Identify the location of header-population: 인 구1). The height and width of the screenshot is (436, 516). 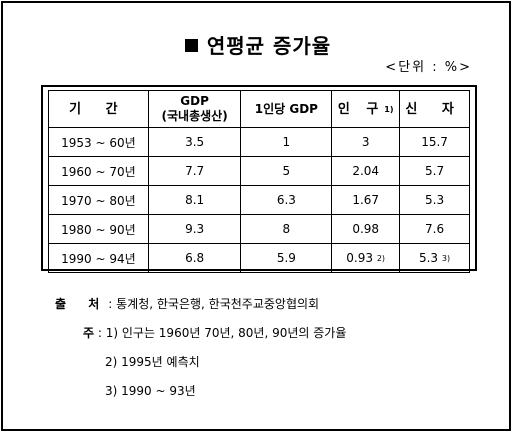
(366, 109).